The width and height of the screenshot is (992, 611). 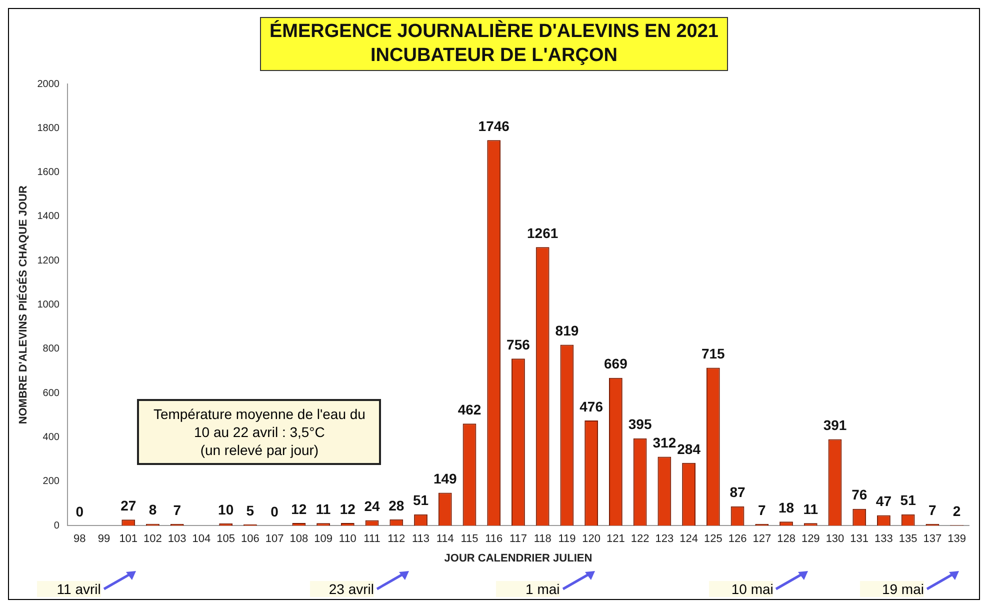 I want to click on y-tick-label: 1200, so click(x=48, y=260).